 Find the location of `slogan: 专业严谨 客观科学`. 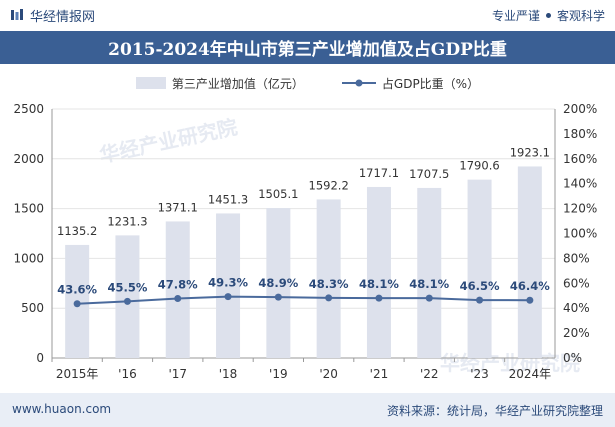

slogan: 专业严谨 客观科学 is located at coordinates (548, 15).